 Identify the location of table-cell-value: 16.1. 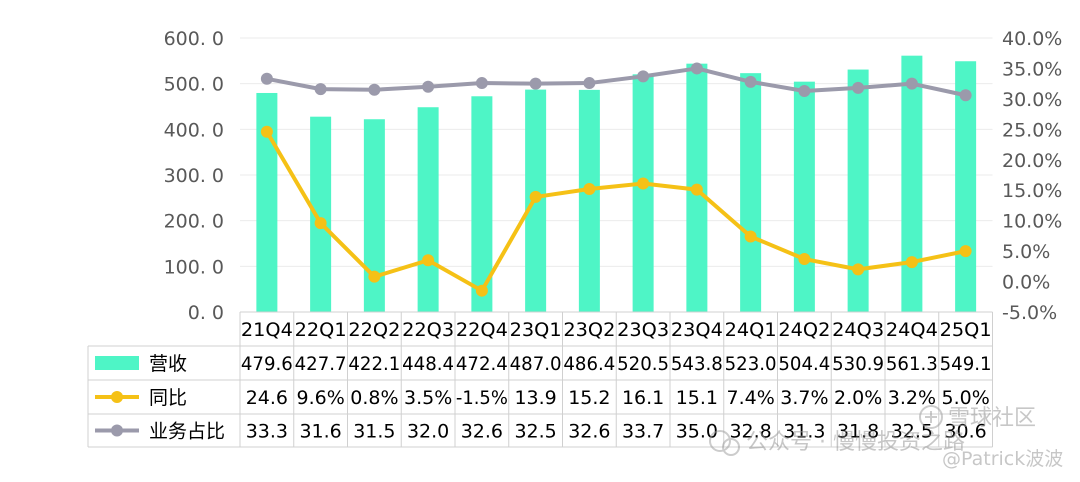
(643, 398).